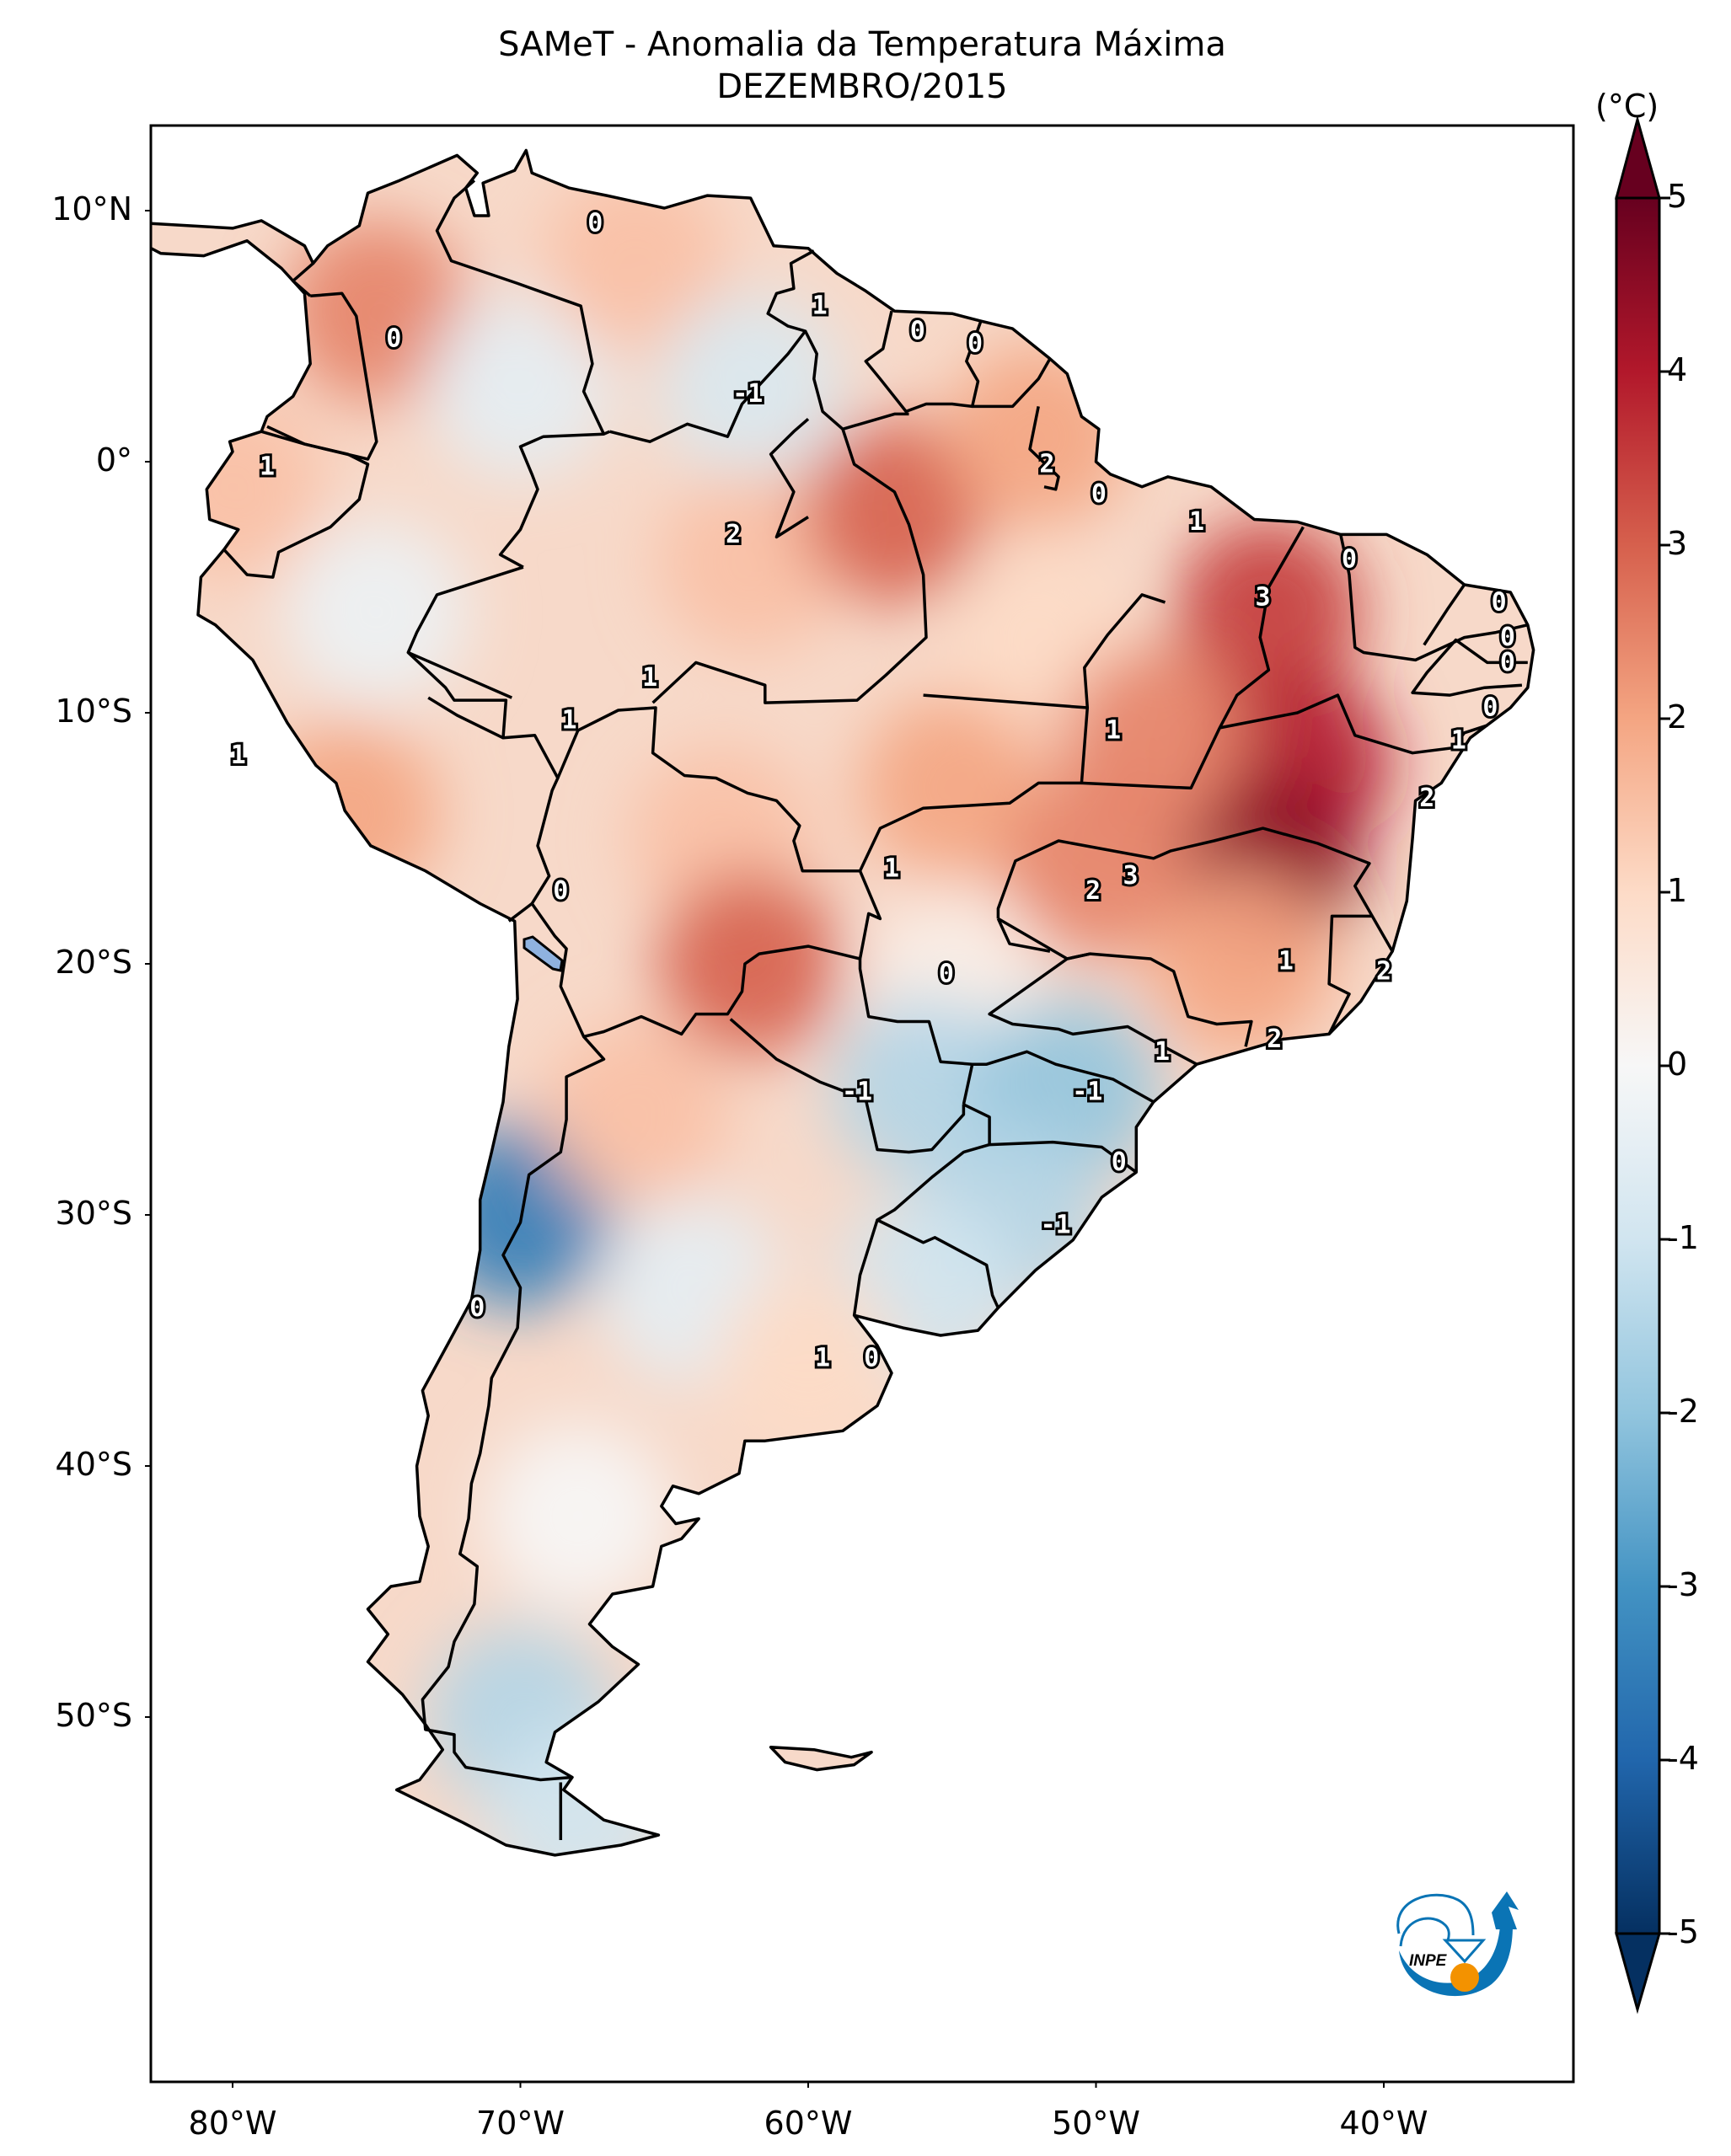 This screenshot has width=1731, height=2156. What do you see at coordinates (1638, 157) in the screenshot?
I see `colorbar-extend-top` at bounding box center [1638, 157].